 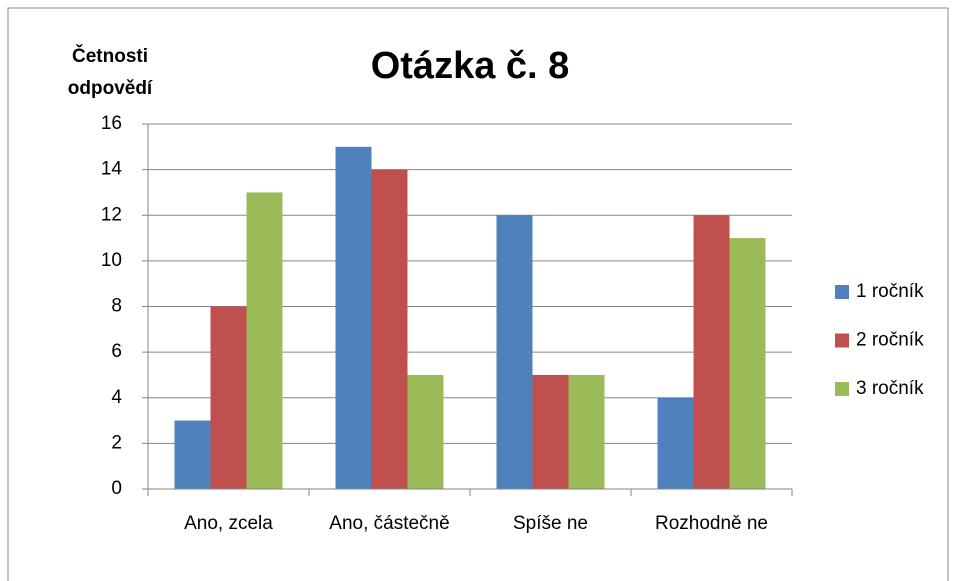 What do you see at coordinates (111, 260) in the screenshot?
I see `y-tick-label: 10` at bounding box center [111, 260].